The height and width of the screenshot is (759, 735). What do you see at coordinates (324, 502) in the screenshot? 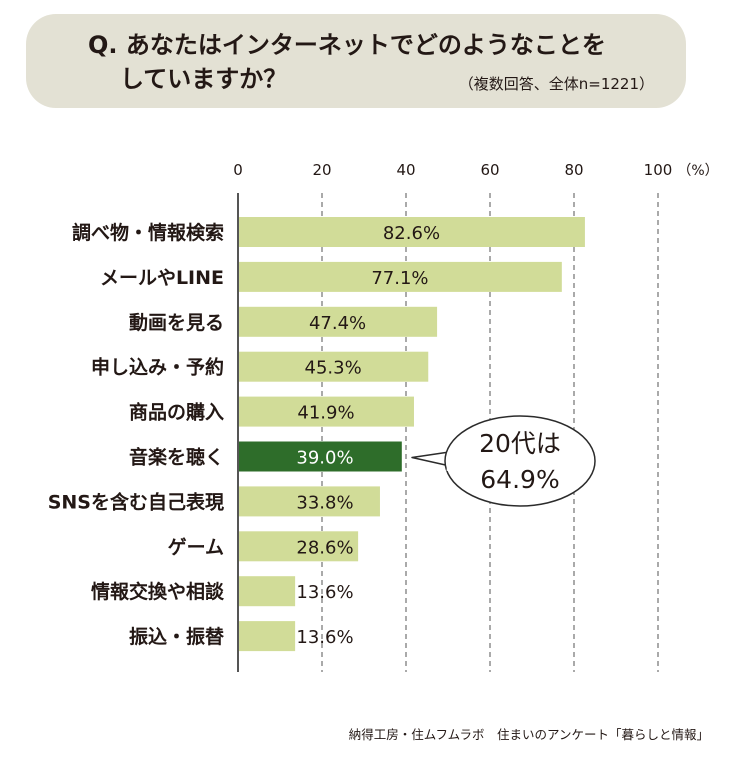
I see `value-label-7: 33.8%` at bounding box center [324, 502].